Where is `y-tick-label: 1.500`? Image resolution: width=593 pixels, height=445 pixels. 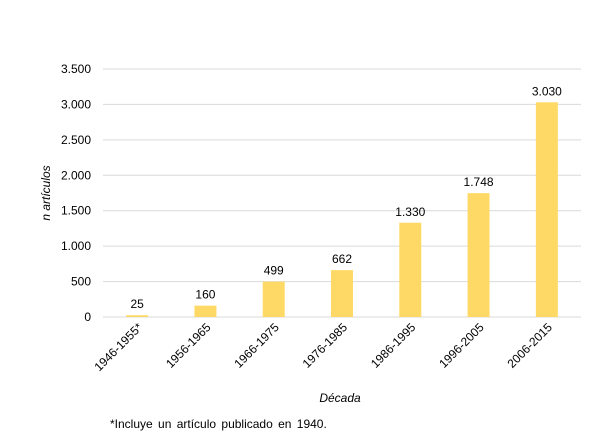
y-tick-label: 1.500 is located at coordinates (76, 211).